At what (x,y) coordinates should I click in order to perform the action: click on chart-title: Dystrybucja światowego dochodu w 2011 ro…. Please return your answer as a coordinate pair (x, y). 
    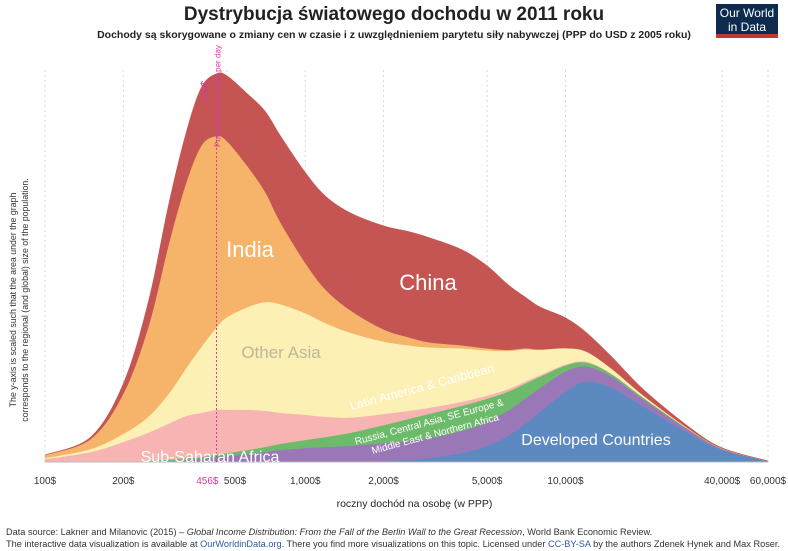
    Looking at the image, I should click on (394, 14).